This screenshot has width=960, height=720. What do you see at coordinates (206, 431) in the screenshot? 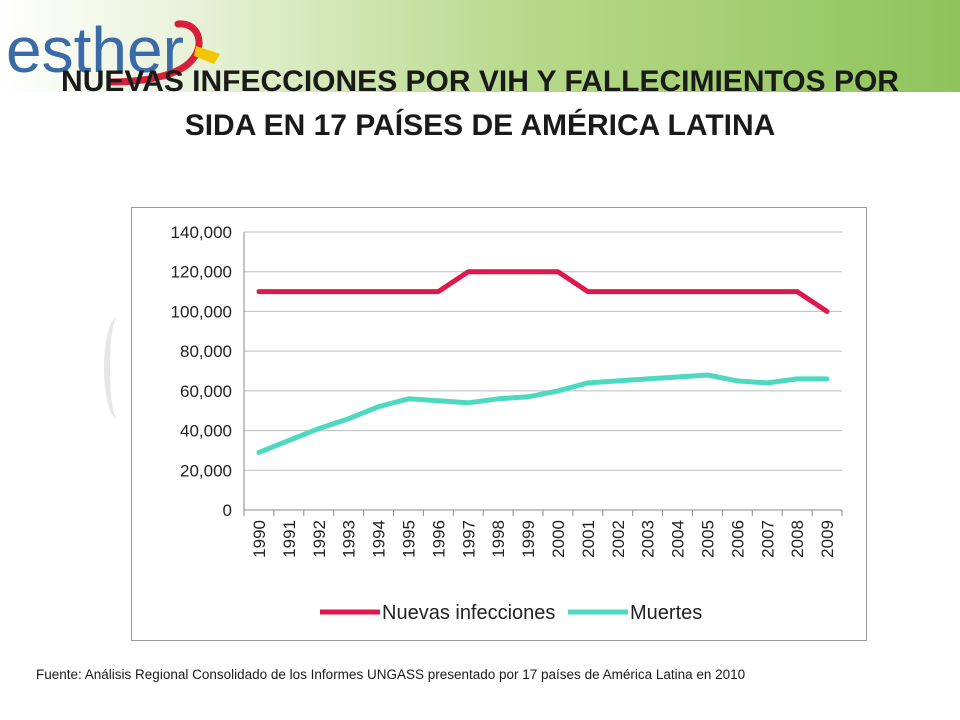
I see `y-tick-label: 40,000` at bounding box center [206, 431].